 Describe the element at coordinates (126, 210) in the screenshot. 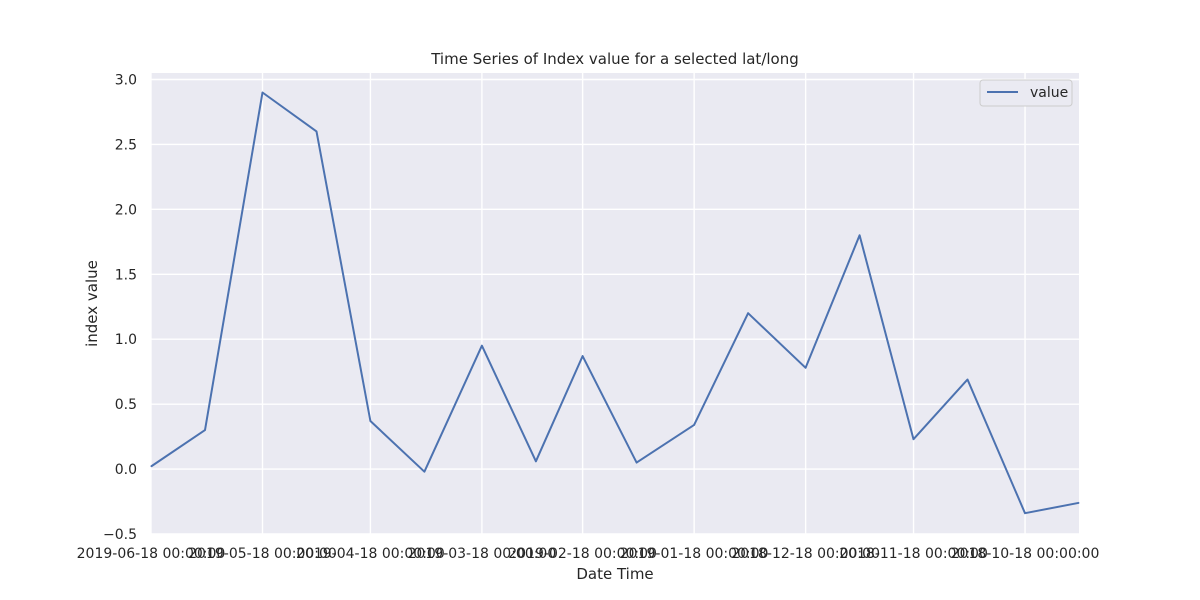

I see `y-tick-label: 2.0` at that location.